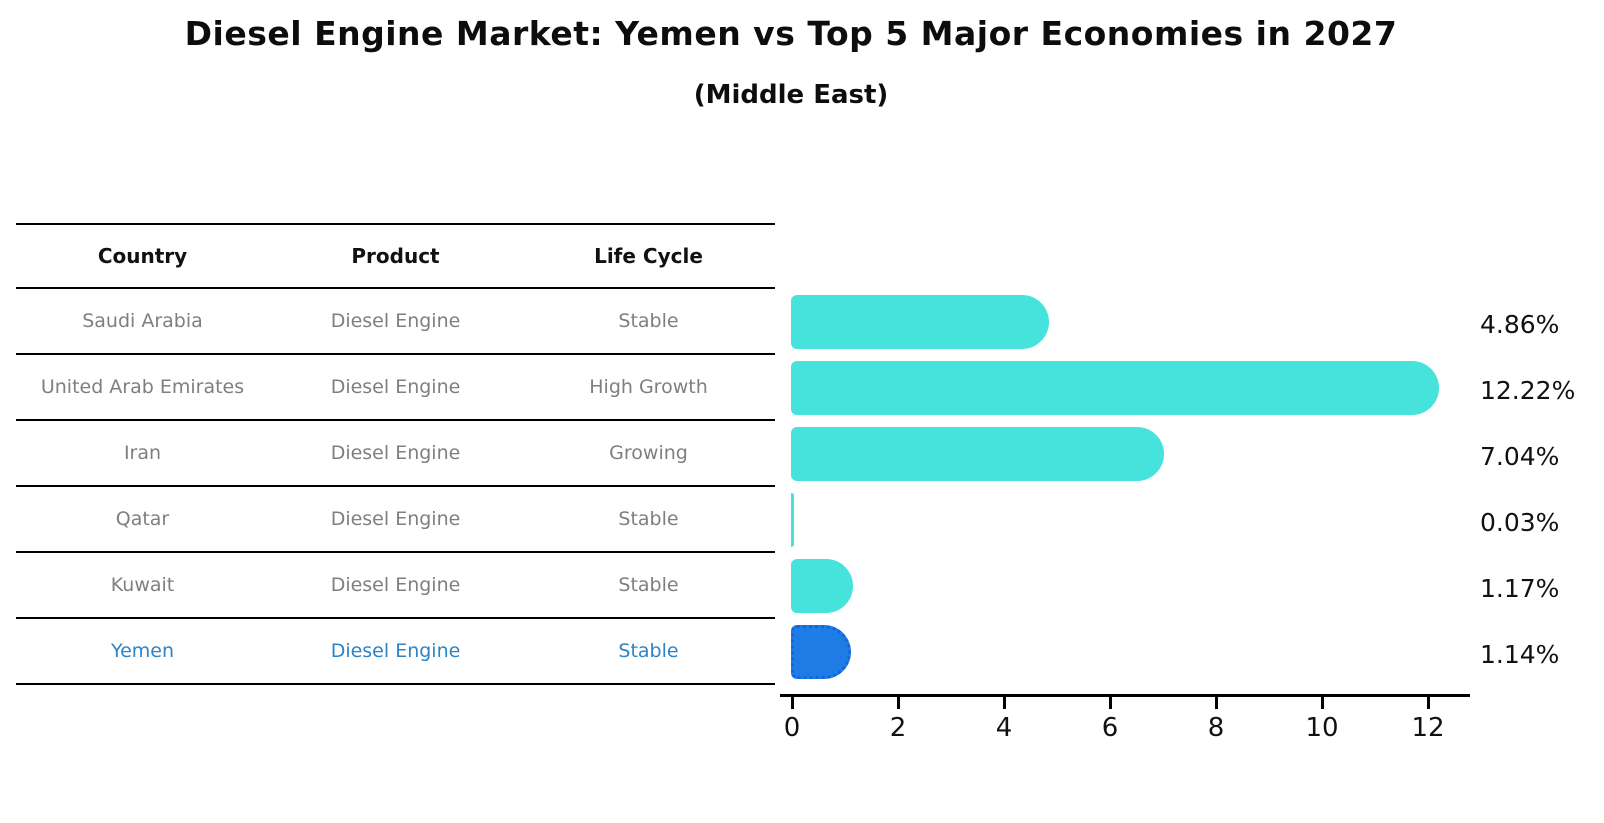 The image size is (1604, 823). I want to click on table-row: Kuwait Diesel Engine Stable, so click(395, 586).